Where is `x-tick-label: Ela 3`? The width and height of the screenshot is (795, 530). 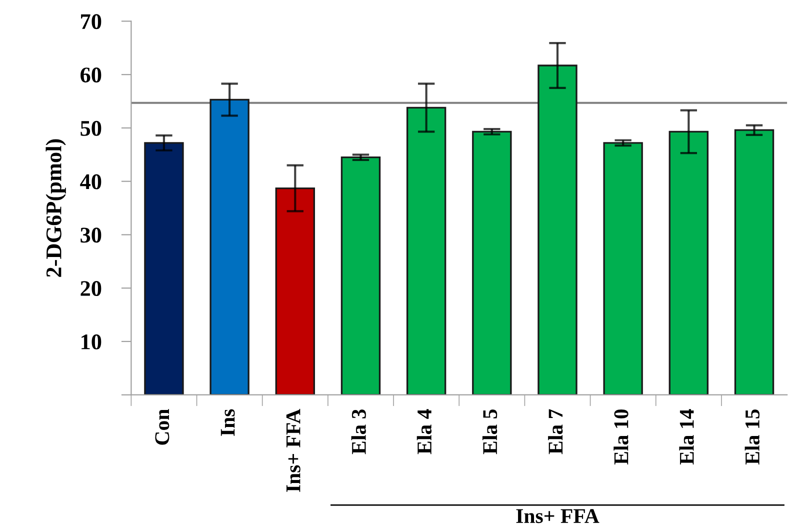
x-tick-label: Ela 3 is located at coordinates (358, 431).